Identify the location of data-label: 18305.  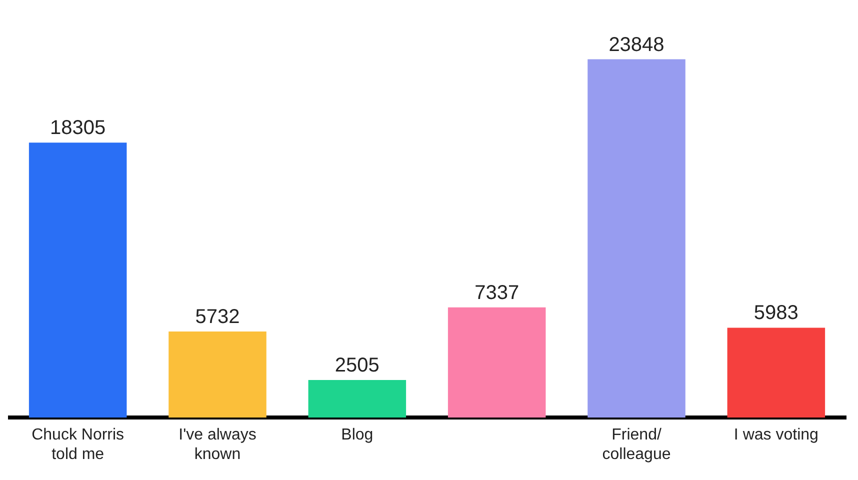
(78, 128).